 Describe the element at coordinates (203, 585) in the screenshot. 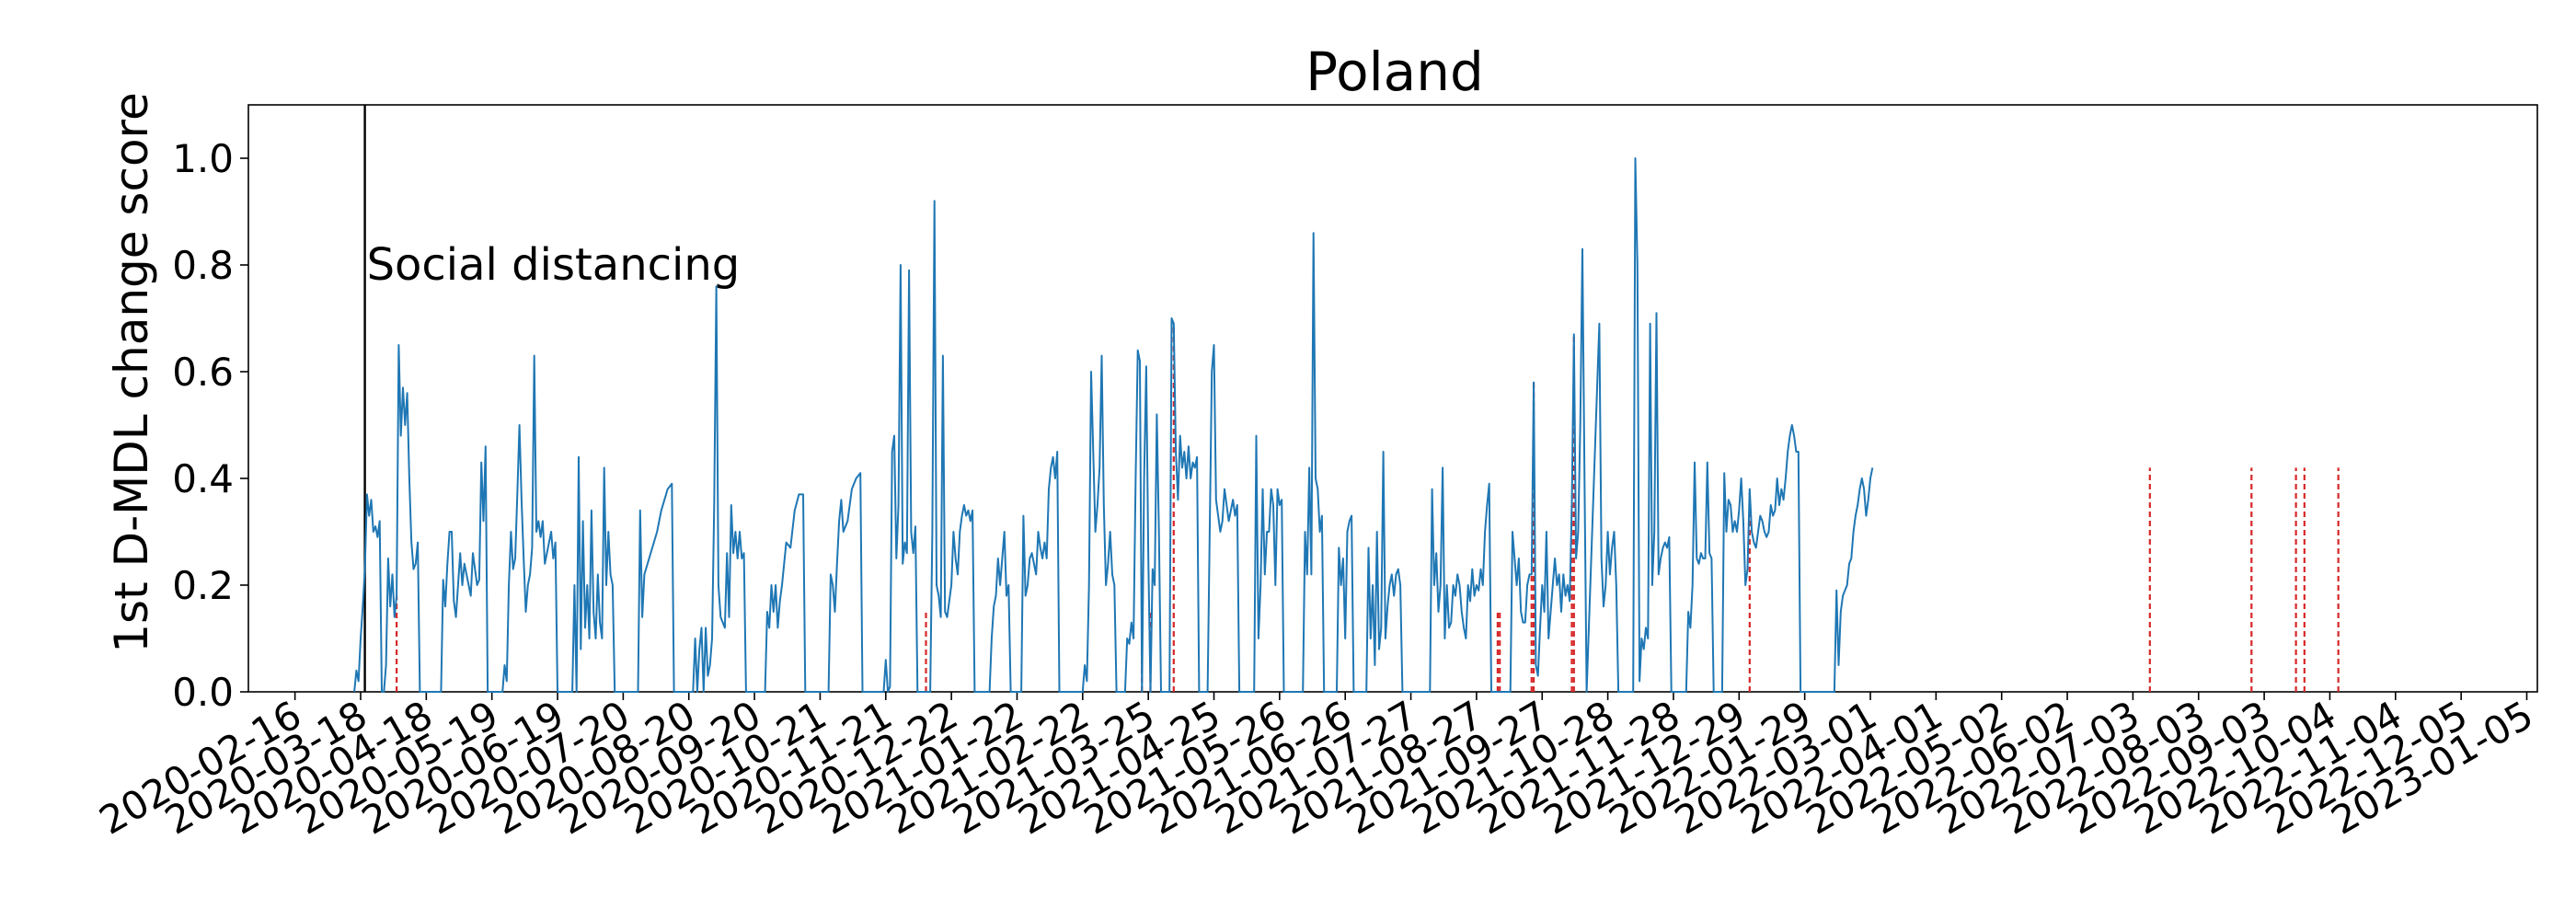

I see `y-tick-label: 0.2` at that location.